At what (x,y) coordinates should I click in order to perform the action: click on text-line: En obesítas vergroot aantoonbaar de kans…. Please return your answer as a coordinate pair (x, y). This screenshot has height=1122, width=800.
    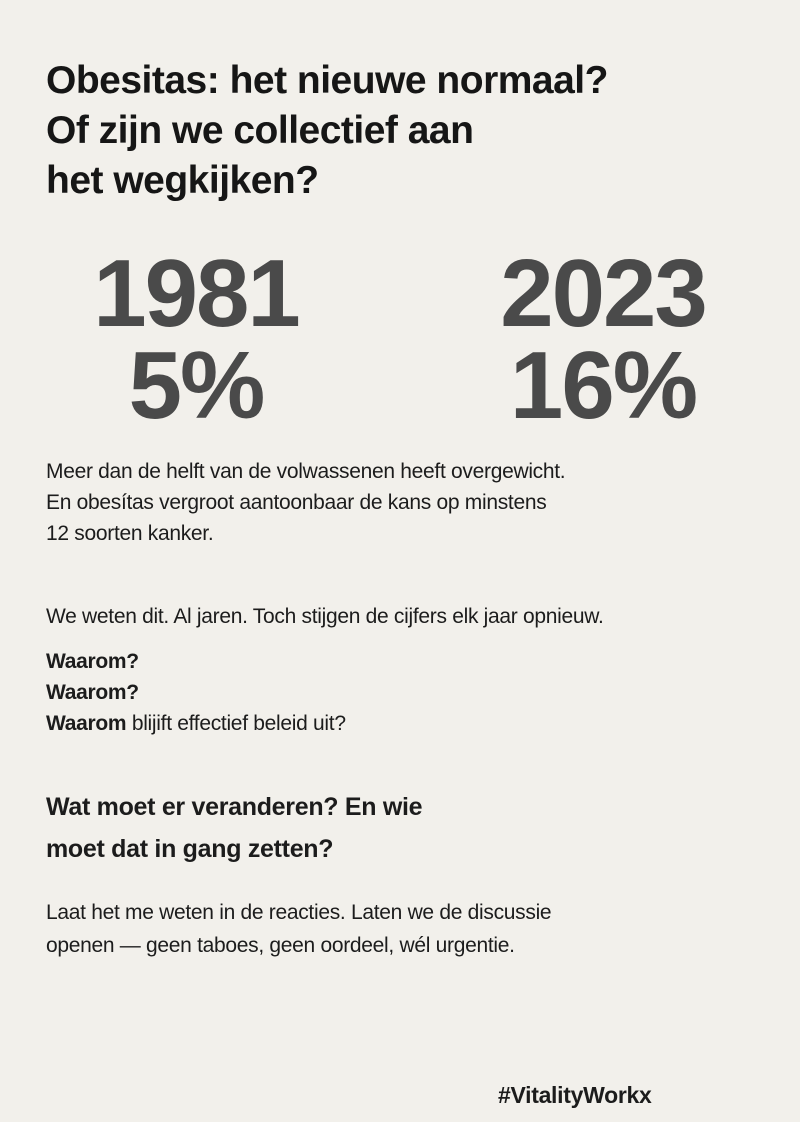
    Looking at the image, I should click on (296, 502).